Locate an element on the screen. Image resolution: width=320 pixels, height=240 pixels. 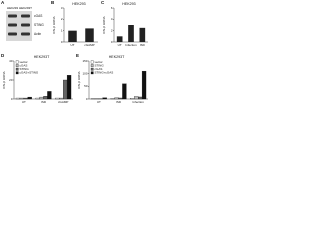
y-tick-label: 20 is located at coordinates (11, 80).